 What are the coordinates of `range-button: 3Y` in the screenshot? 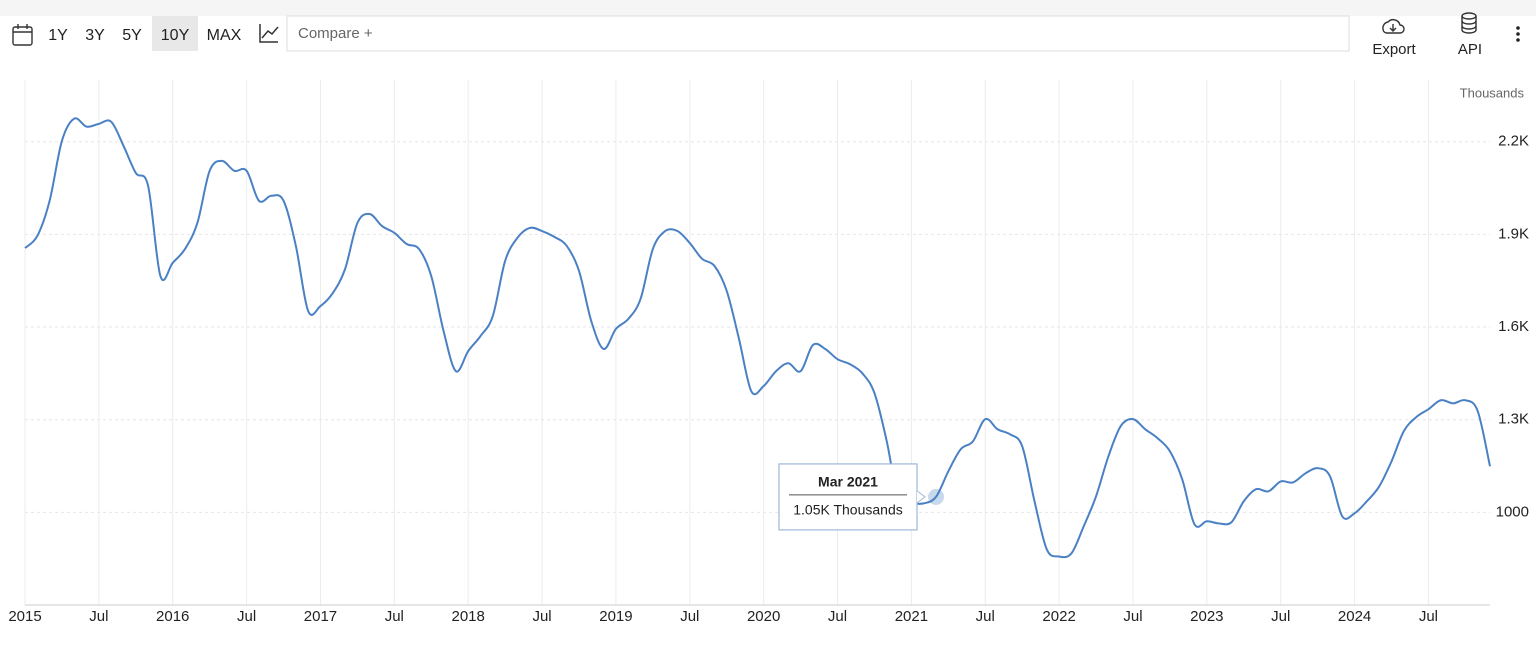 It's located at (95, 35).